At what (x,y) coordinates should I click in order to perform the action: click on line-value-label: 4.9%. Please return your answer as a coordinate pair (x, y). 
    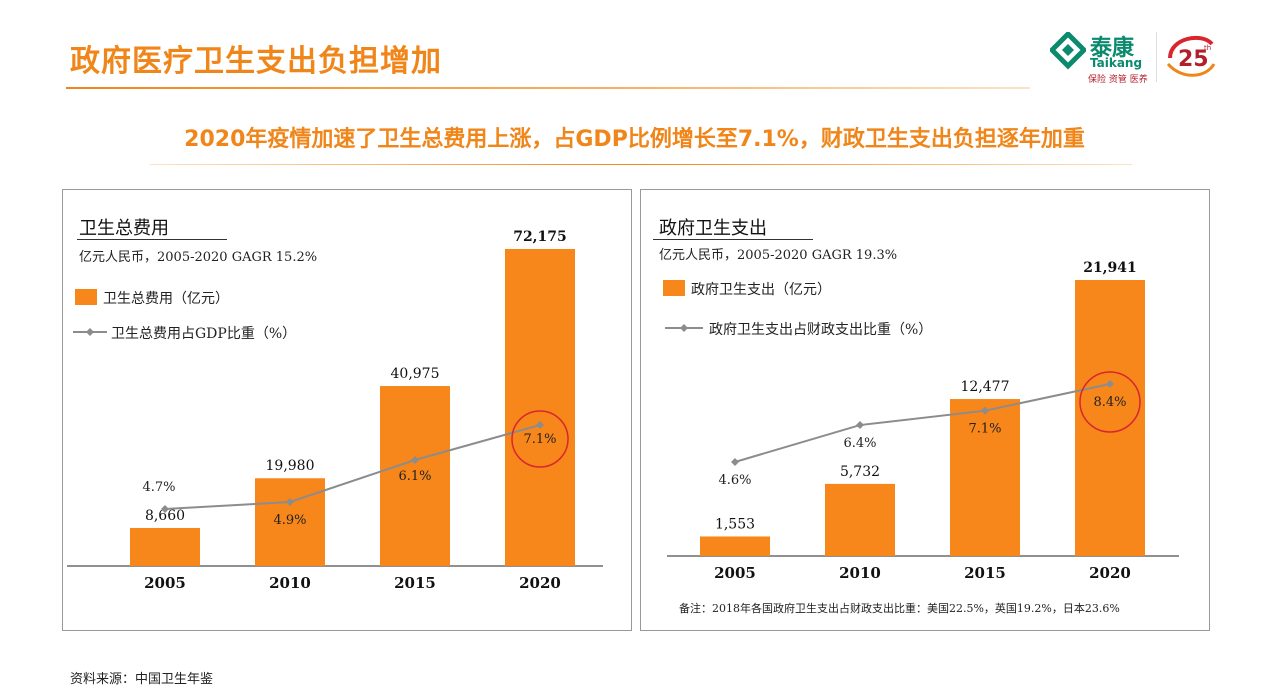
    Looking at the image, I should click on (289, 520).